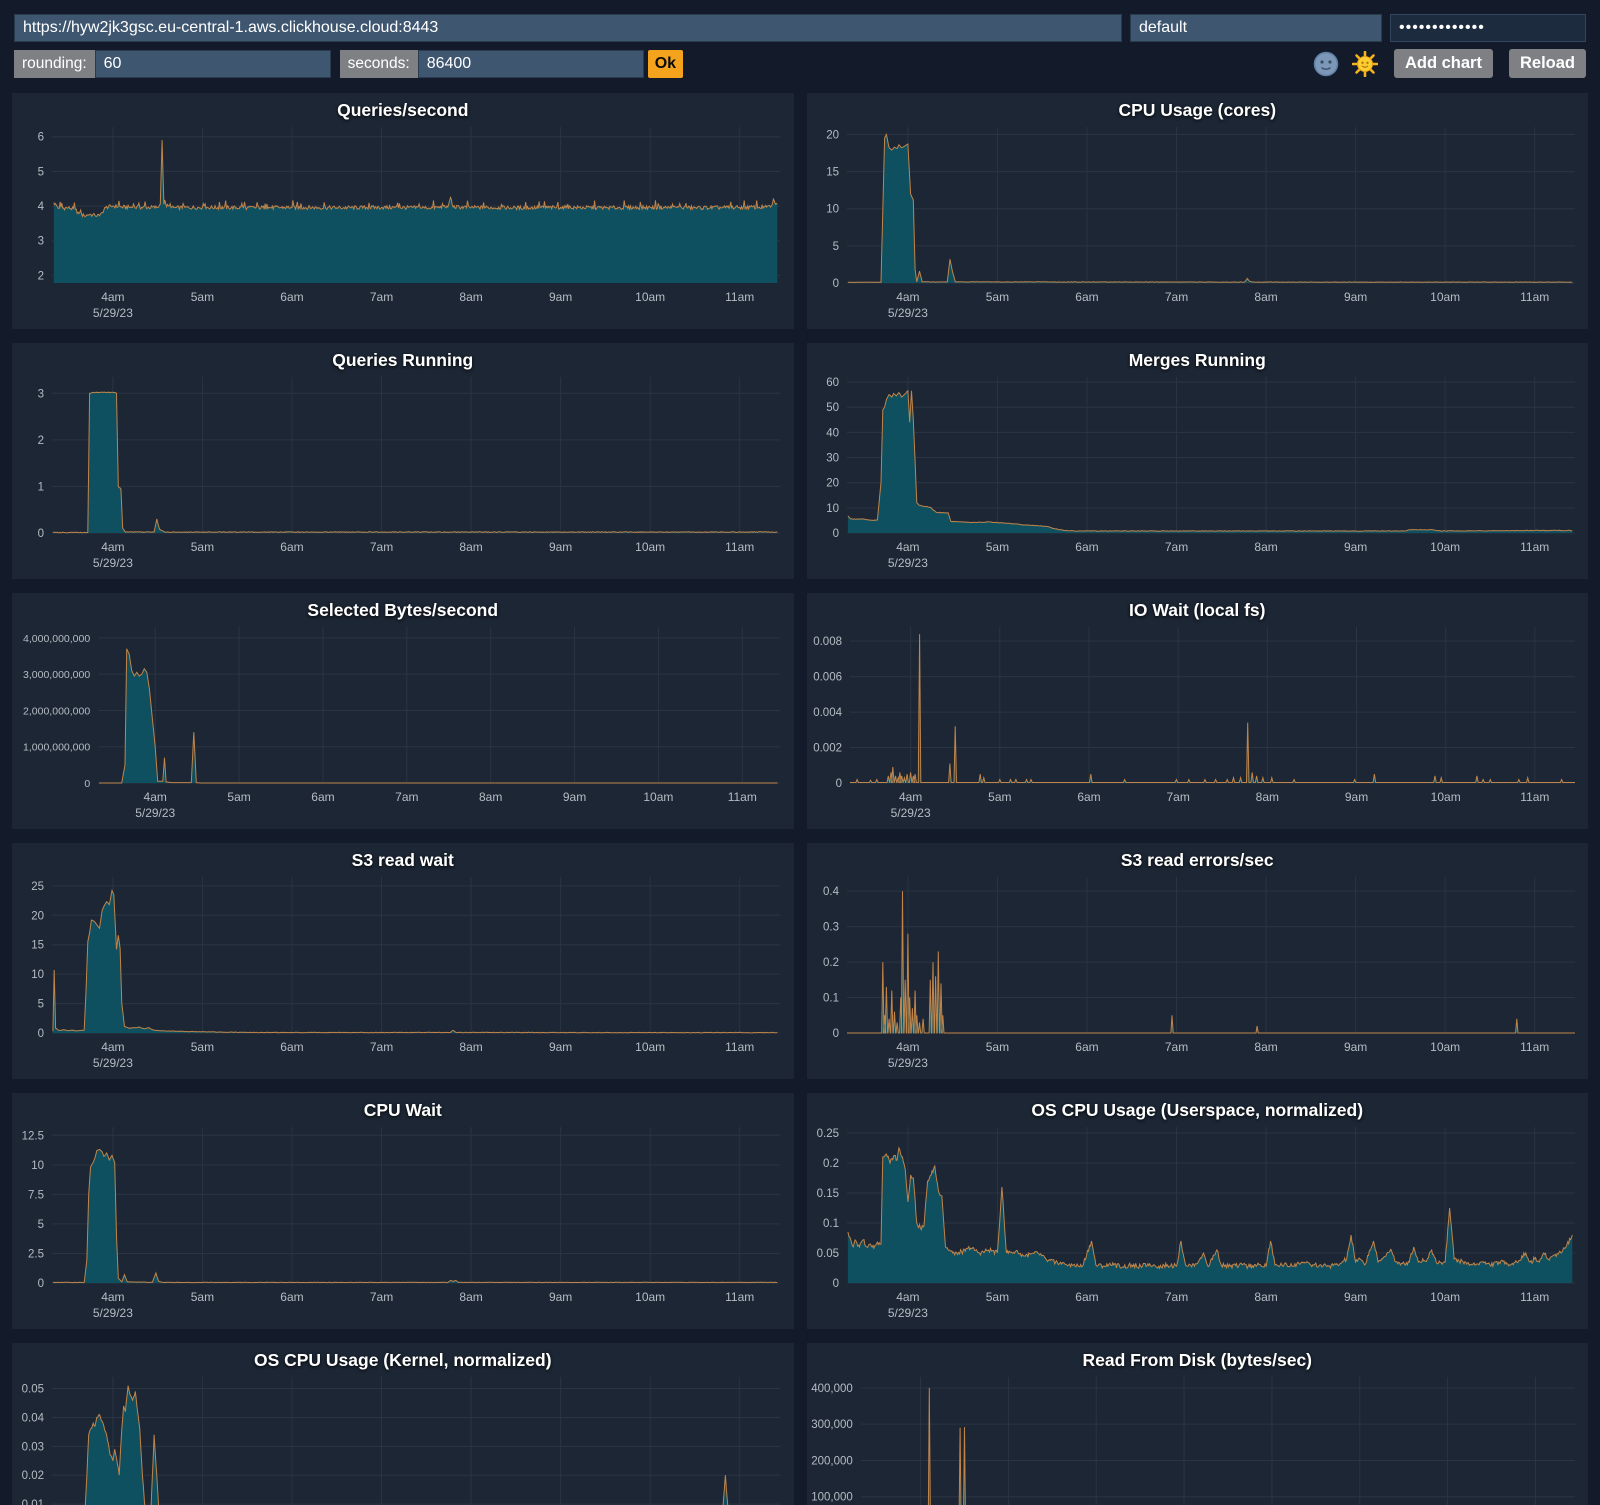 Image resolution: width=1600 pixels, height=1505 pixels. Describe the element at coordinates (827, 1134) in the screenshot. I see `svg-text: 0.25` at that location.